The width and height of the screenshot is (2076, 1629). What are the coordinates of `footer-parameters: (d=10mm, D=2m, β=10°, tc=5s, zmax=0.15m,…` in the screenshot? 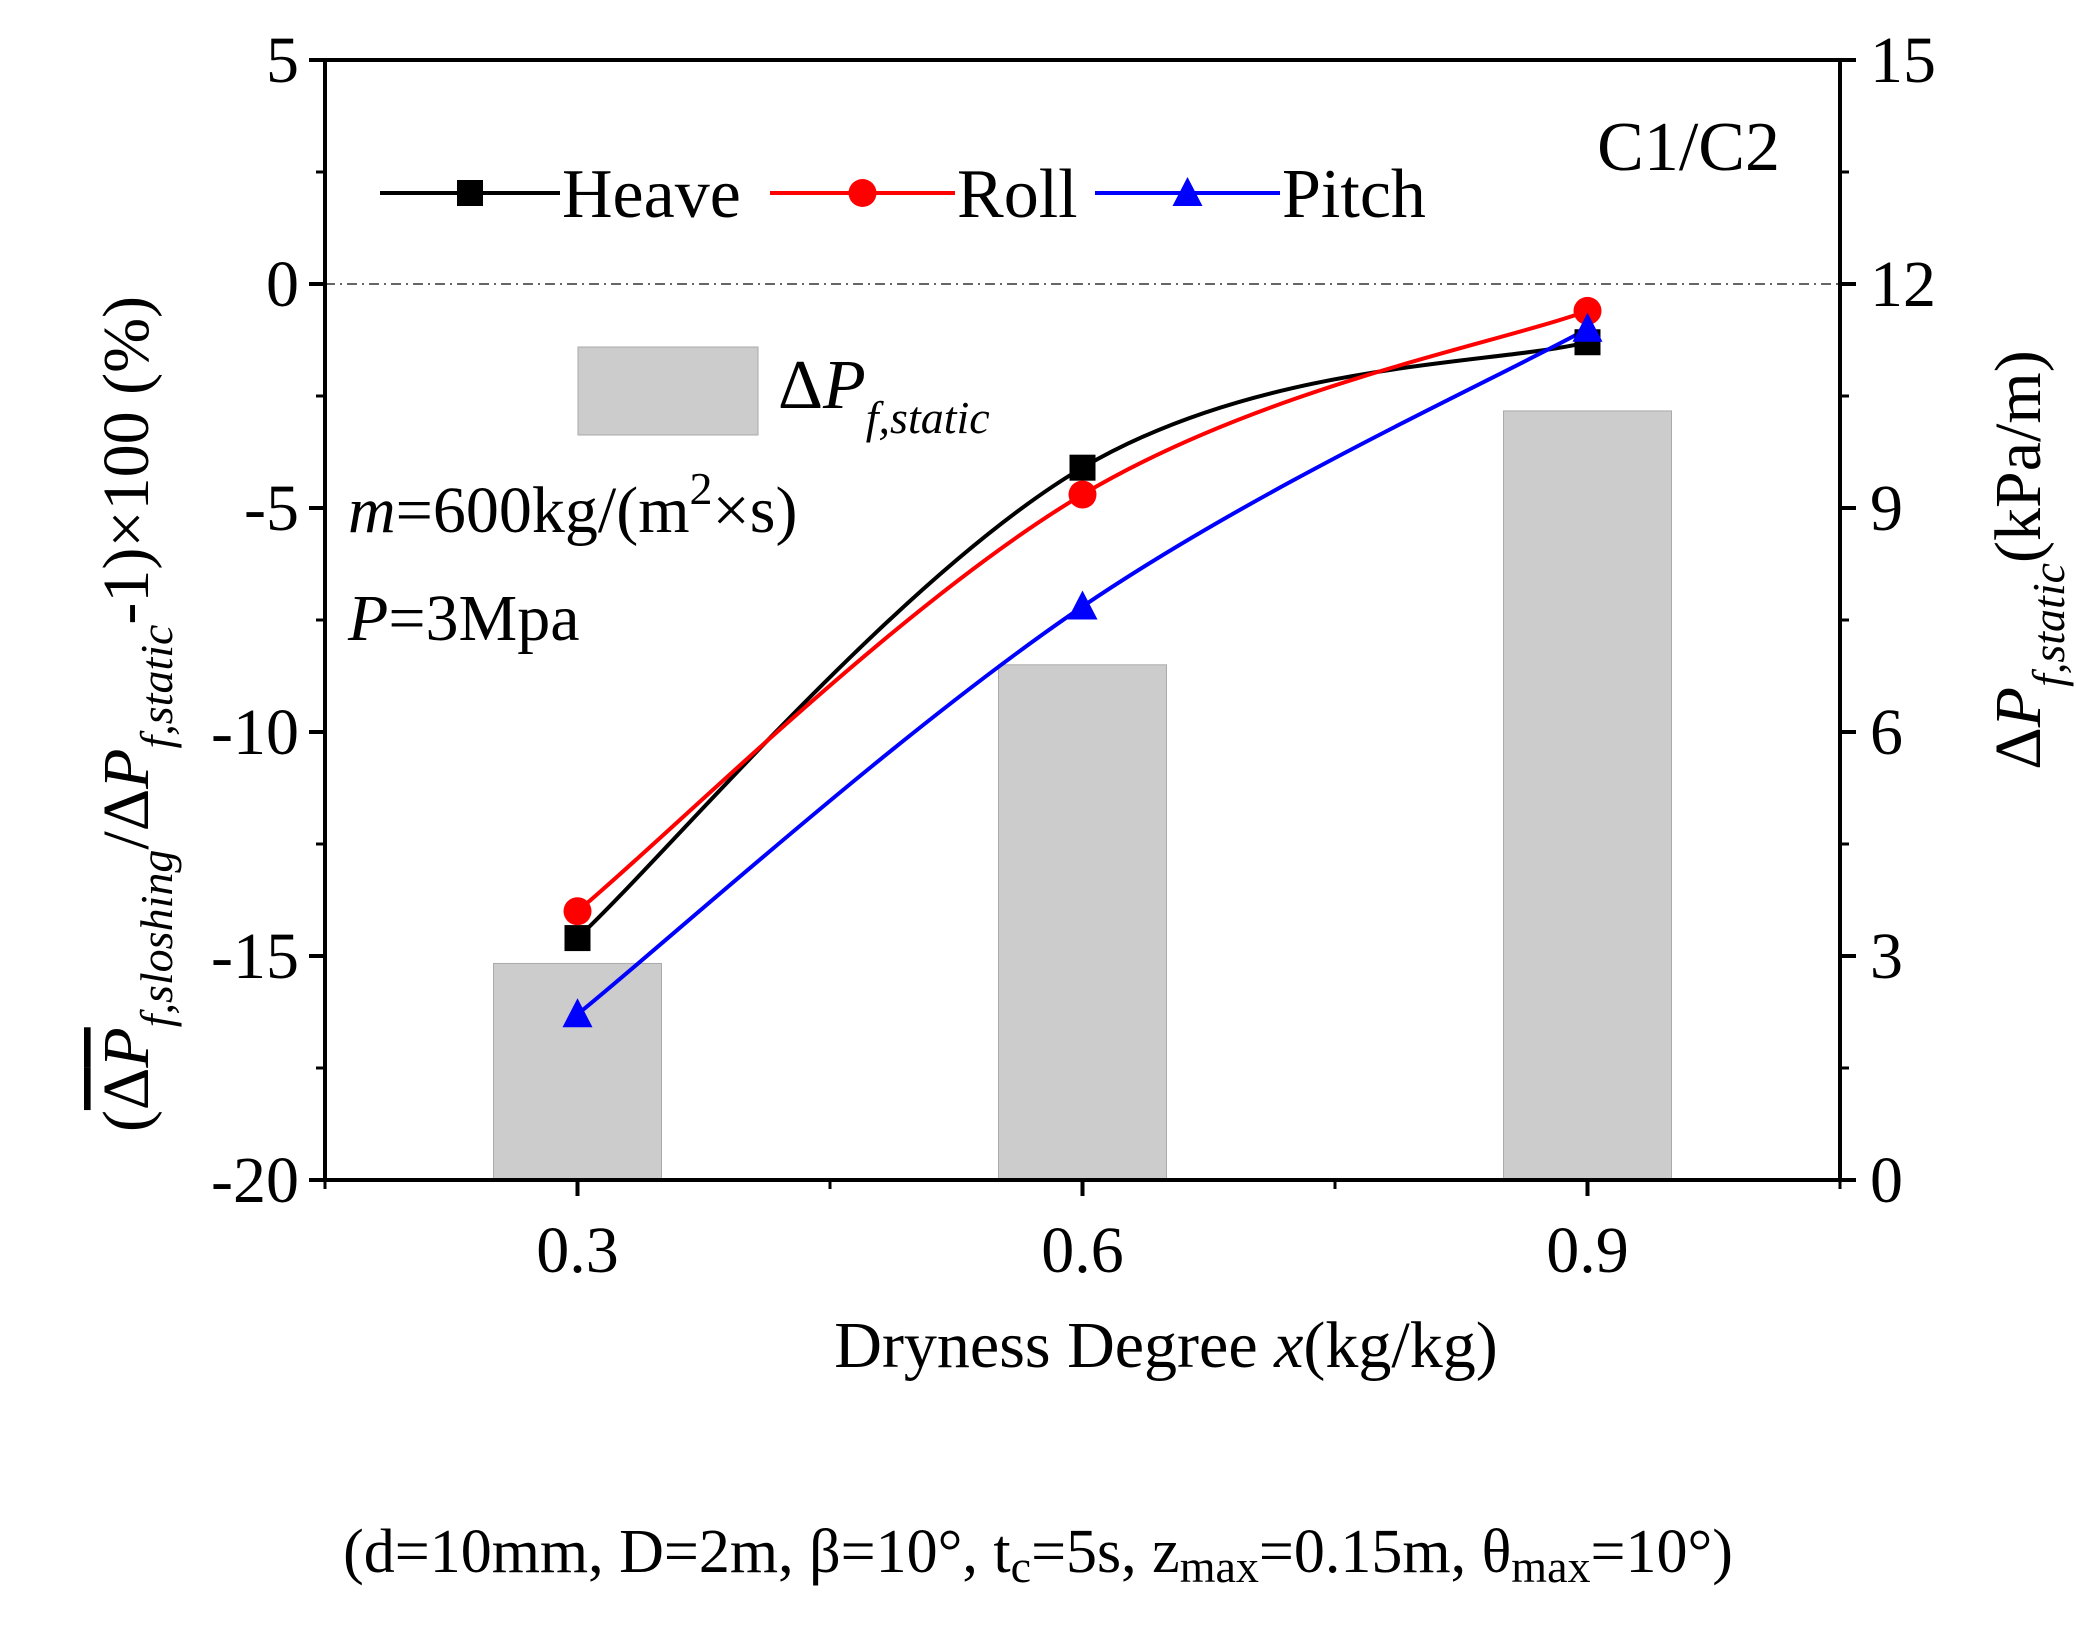 It's located at (1038, 1555).